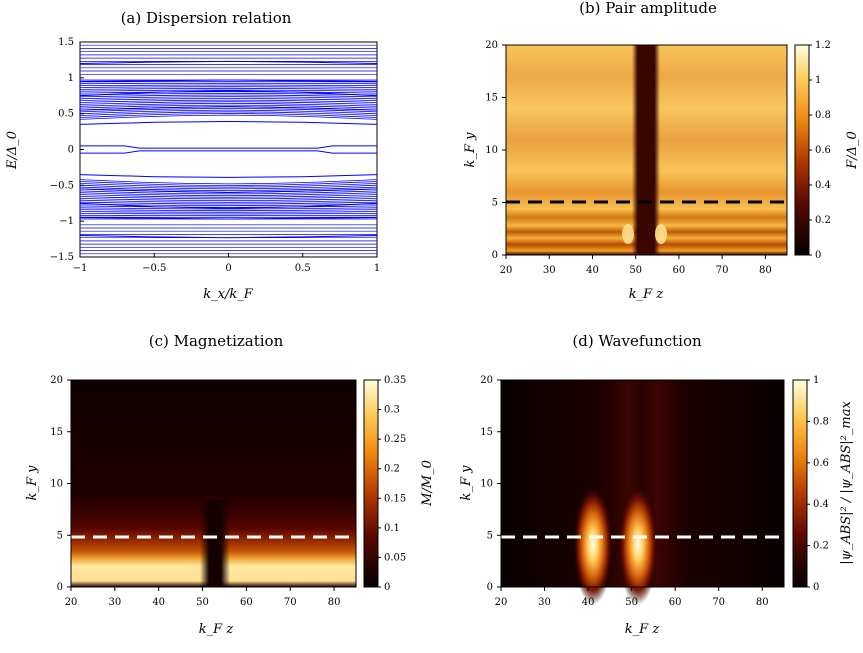  Describe the element at coordinates (303, 268) in the screenshot. I see `x-tick-label: 0.5` at that location.